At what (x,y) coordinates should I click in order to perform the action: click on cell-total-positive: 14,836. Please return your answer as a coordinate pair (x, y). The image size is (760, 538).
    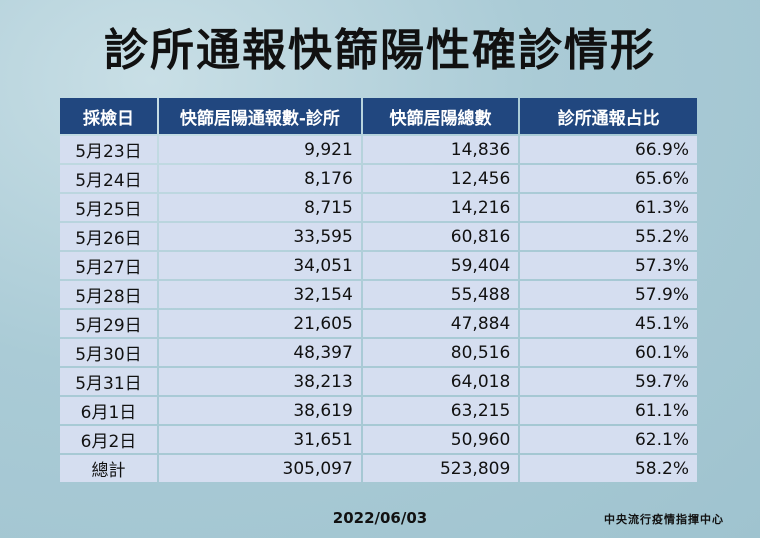
    Looking at the image, I should click on (440, 149).